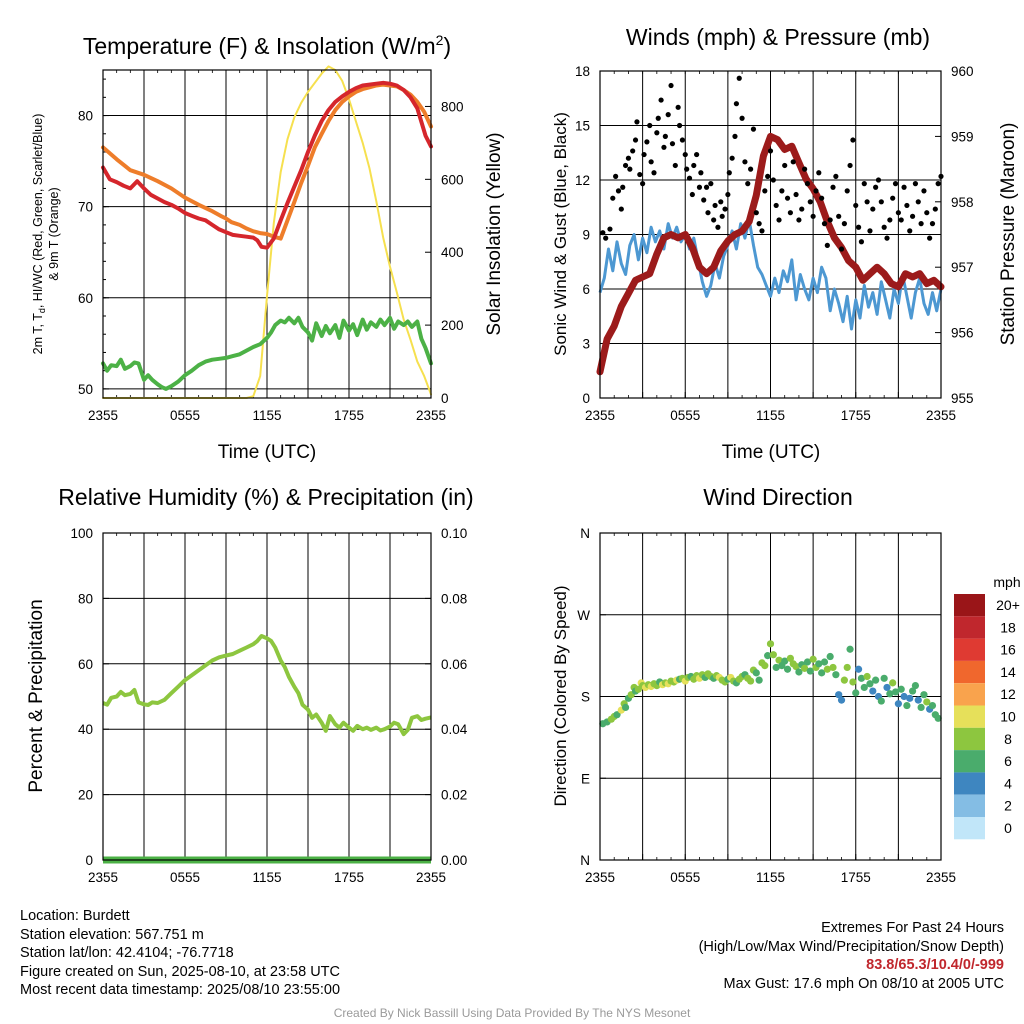 This screenshot has width=1024, height=1024. Describe the element at coordinates (863, 983) in the screenshot. I see `max-gust: Max Gust: 17.6 mph On 08/10 at 2005 UTC` at that location.